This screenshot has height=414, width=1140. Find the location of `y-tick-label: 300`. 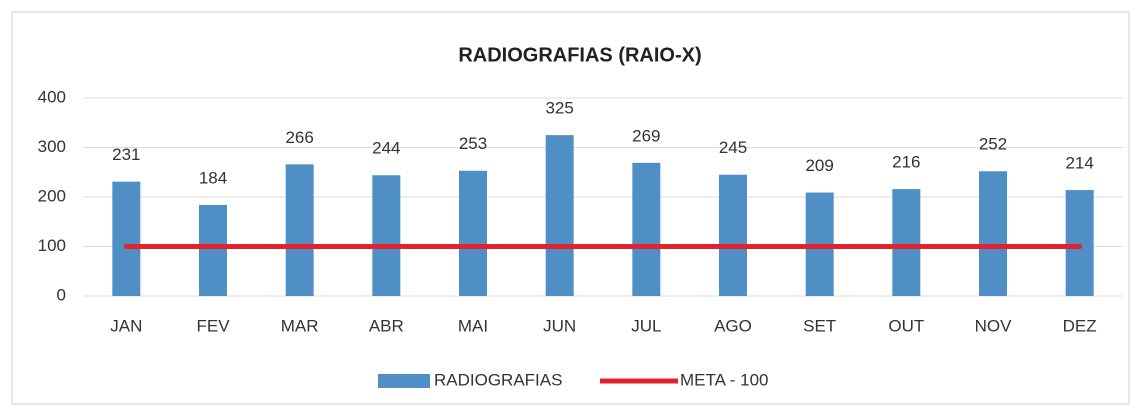

y-tick-label: 300 is located at coordinates (52, 146).